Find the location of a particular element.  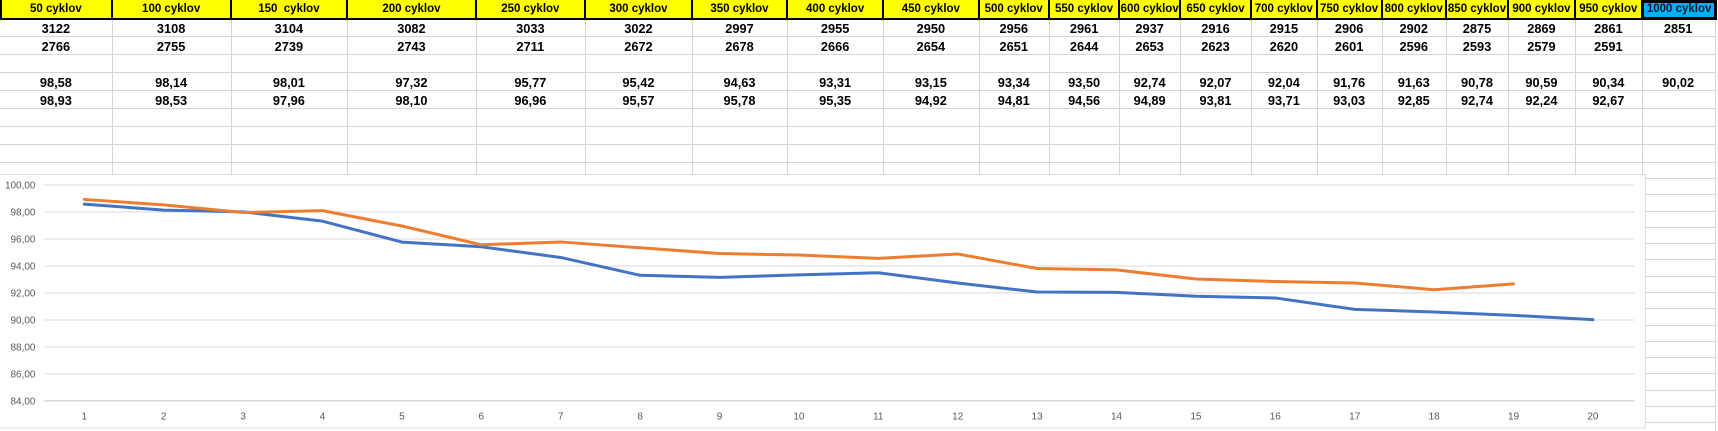

svg-text: 90,00 is located at coordinates (22, 321).